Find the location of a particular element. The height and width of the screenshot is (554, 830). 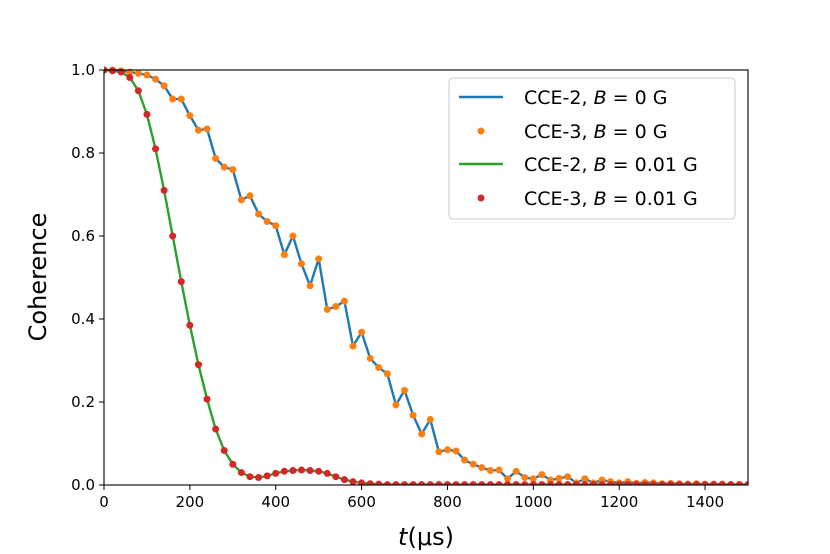

legend-swatch-cce3-b001 is located at coordinates (481, 198).